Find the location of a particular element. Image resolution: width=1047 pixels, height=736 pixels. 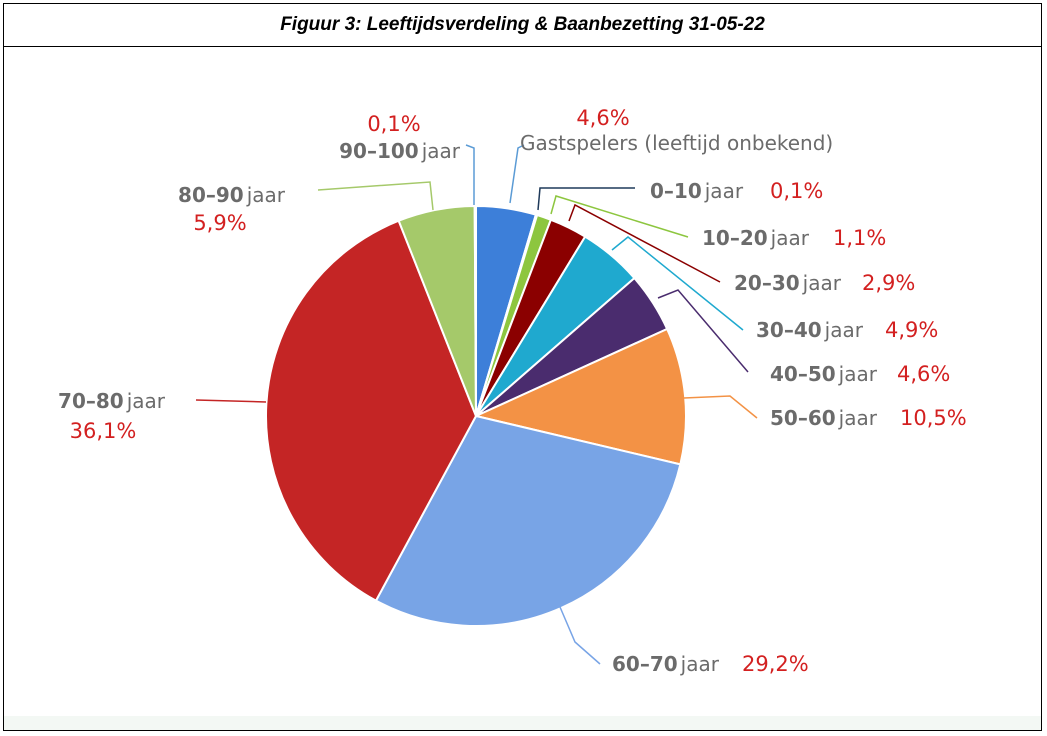

slice-label-2: 0–10 jaar is located at coordinates (697, 191).